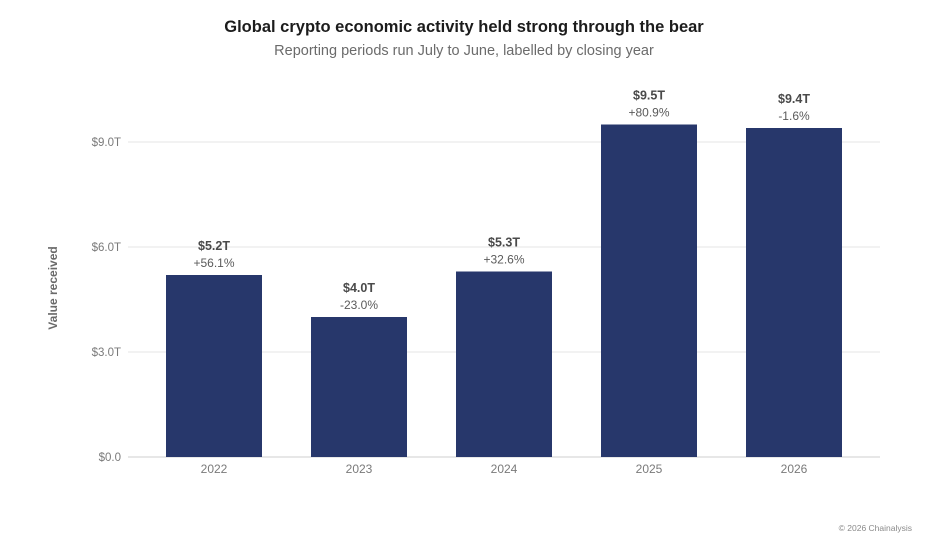 Image resolution: width=928 pixels, height=556 pixels. Describe the element at coordinates (649, 469) in the screenshot. I see `x-tick-label: 2025` at that location.